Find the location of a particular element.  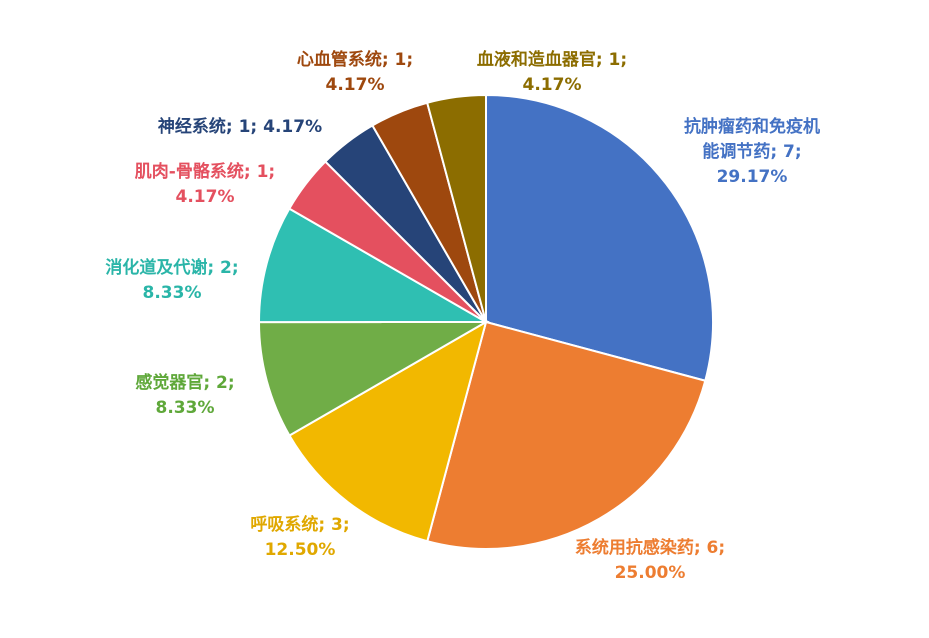

data-label: 肌肉-骨骼系统; 1; is located at coordinates (205, 171).